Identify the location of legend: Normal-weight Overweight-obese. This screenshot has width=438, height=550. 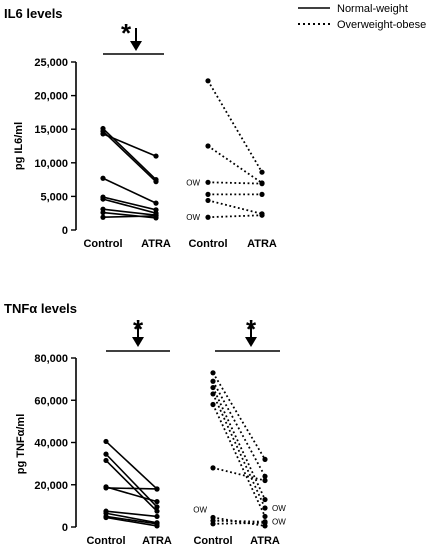
(362, 17).